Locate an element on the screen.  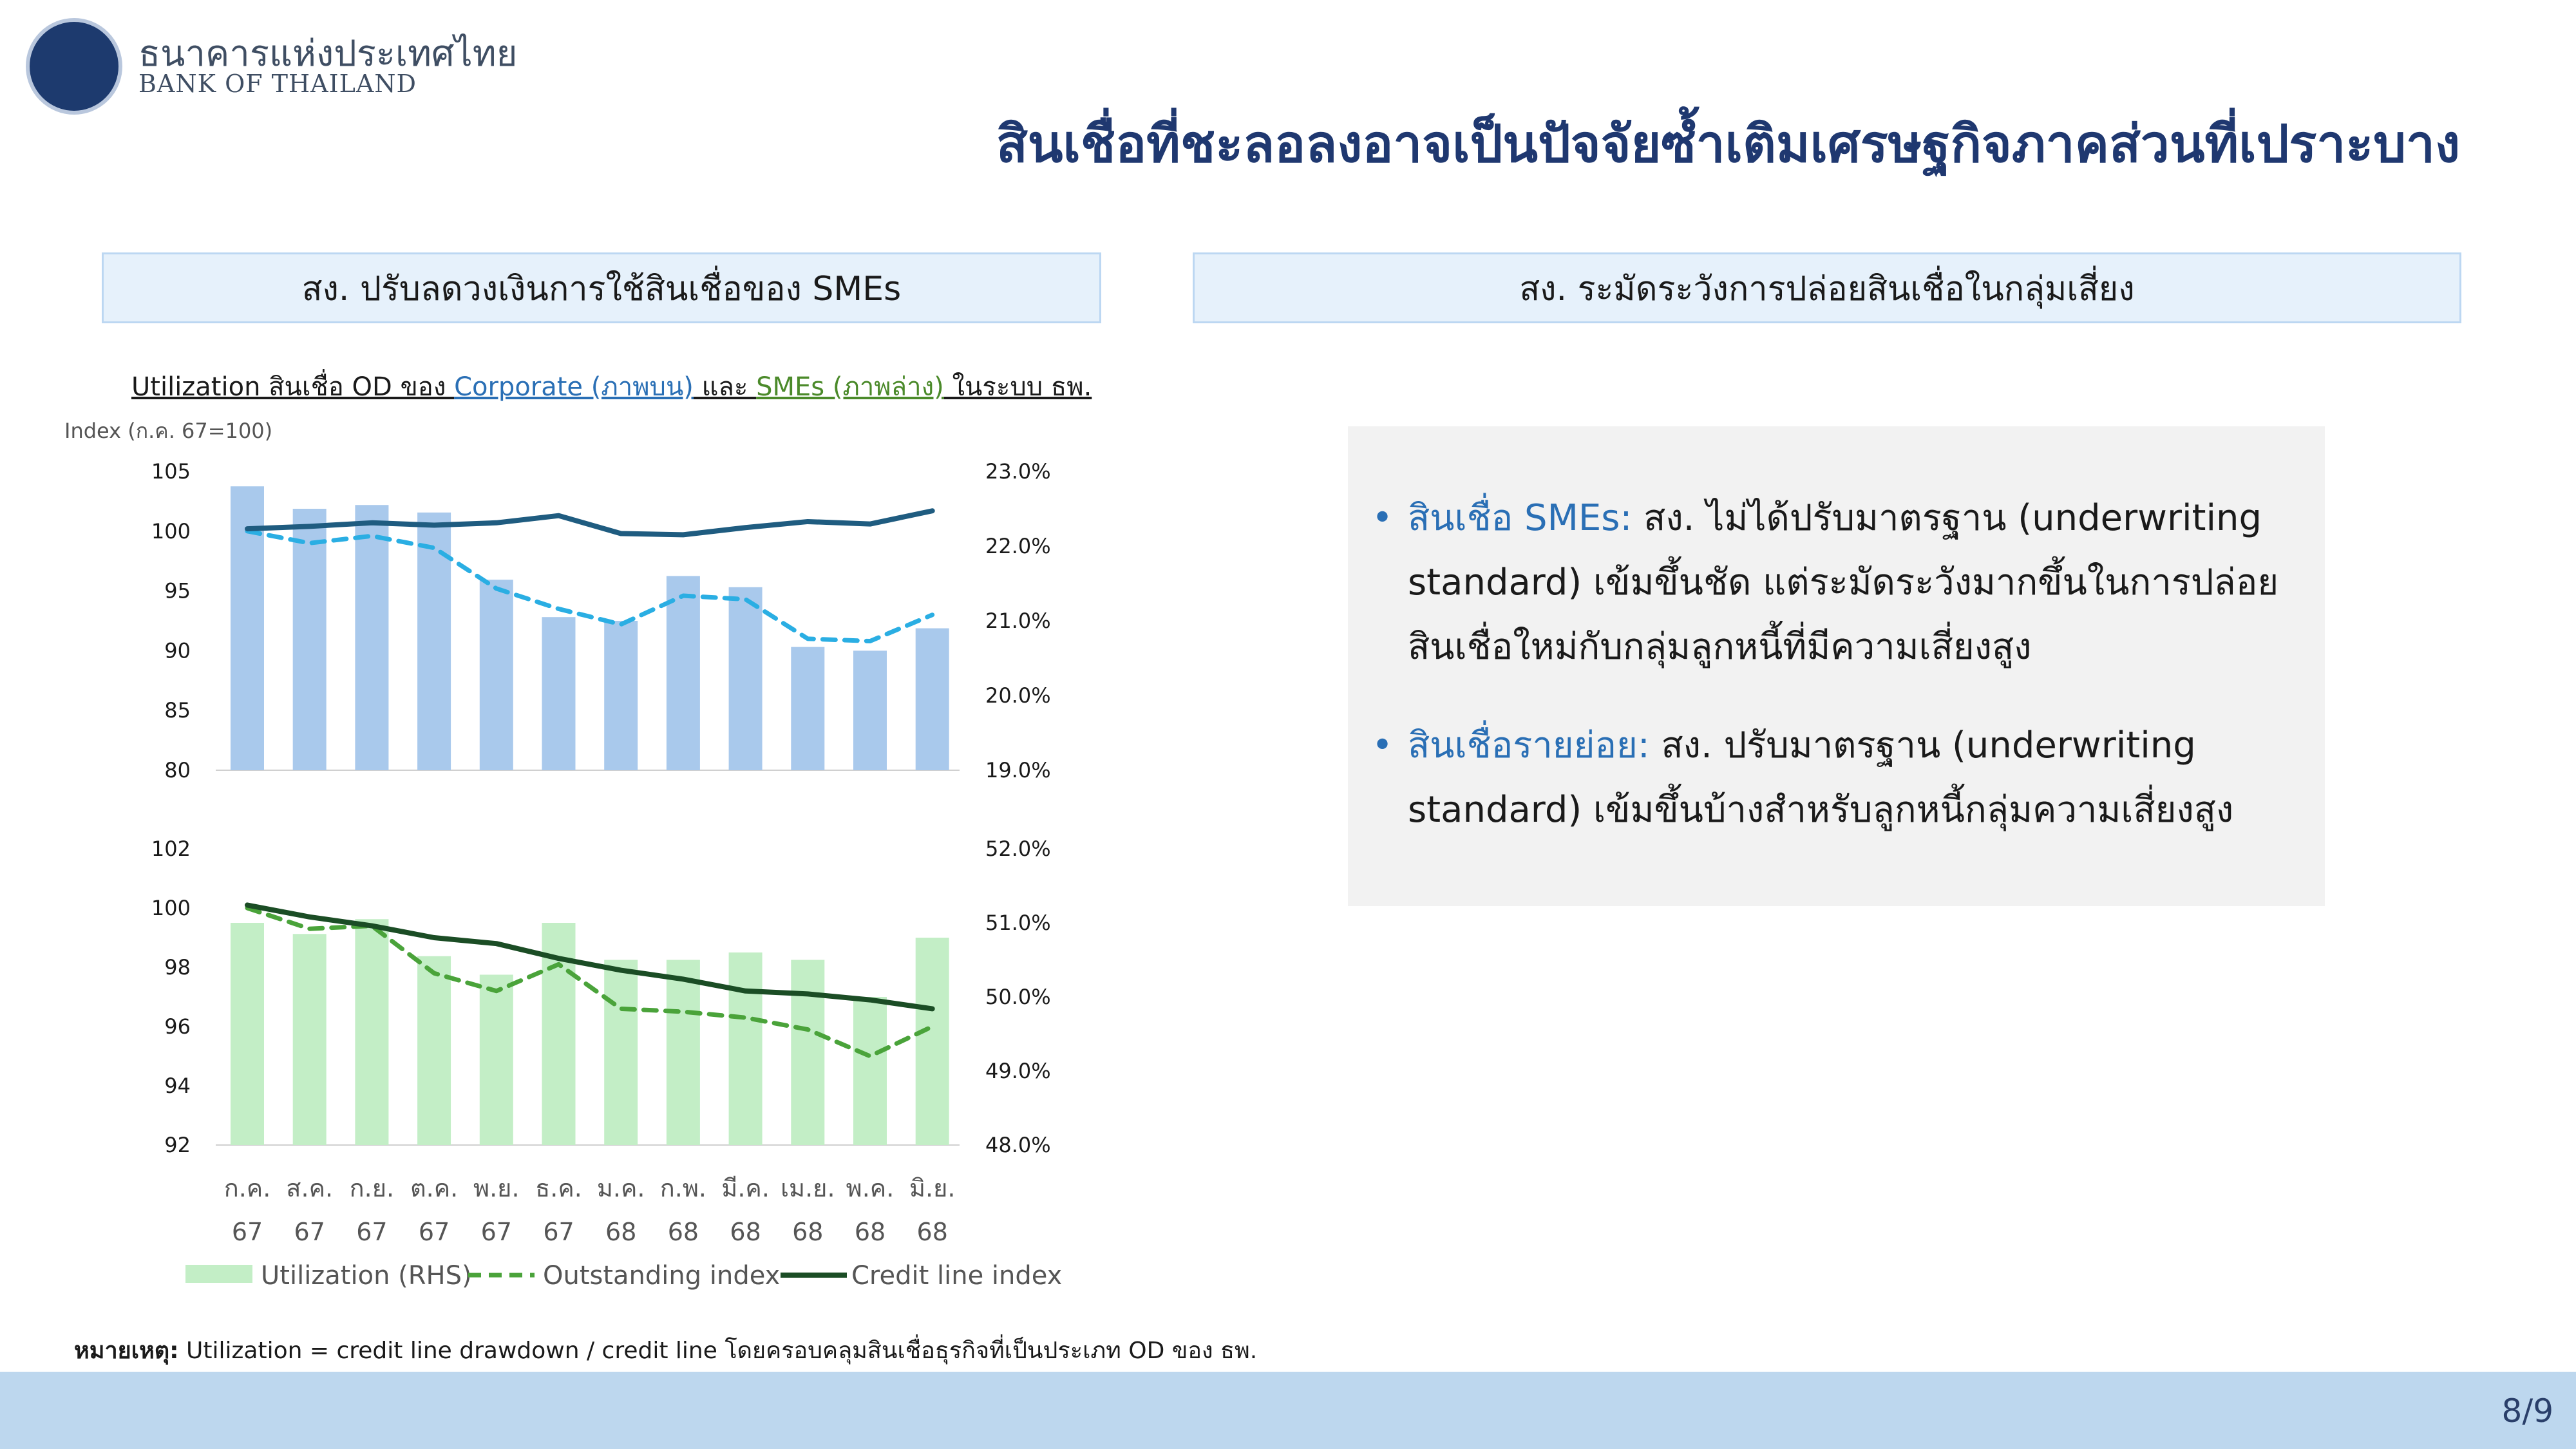
page-number: 8/9 is located at coordinates (2527, 1411).